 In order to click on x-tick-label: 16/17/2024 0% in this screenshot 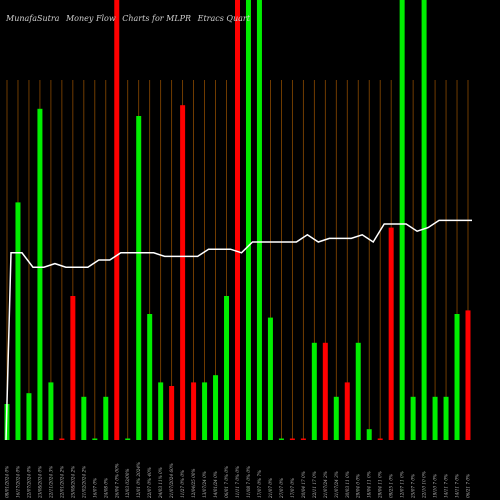, I will do `click(17, 482)`.